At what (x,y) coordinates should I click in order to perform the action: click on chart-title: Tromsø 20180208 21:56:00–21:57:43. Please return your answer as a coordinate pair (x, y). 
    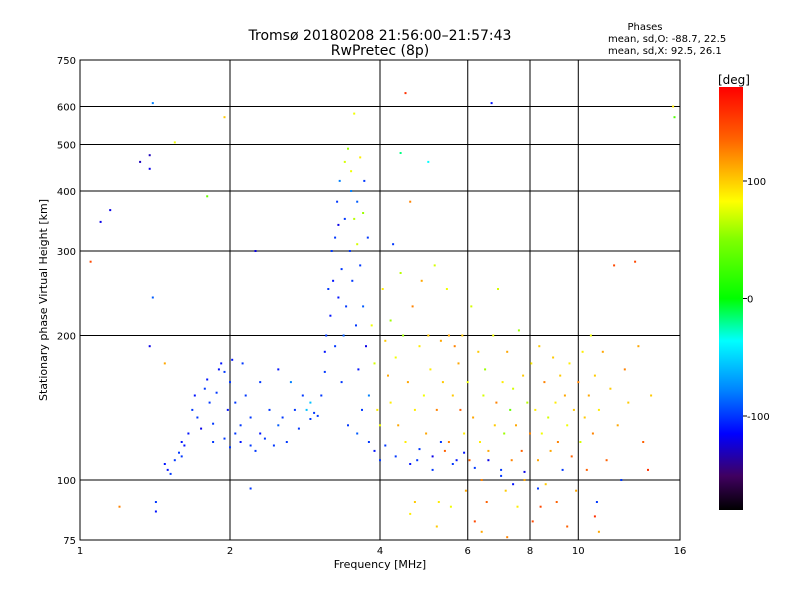
    Looking at the image, I should click on (380, 36).